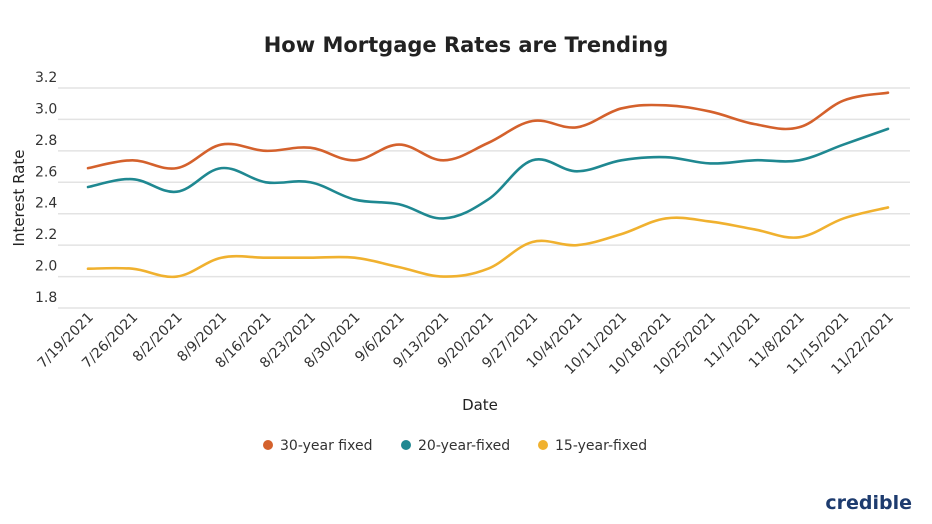 This screenshot has width=932, height=524. I want to click on series-line-15-year-fixed, so click(488, 242).